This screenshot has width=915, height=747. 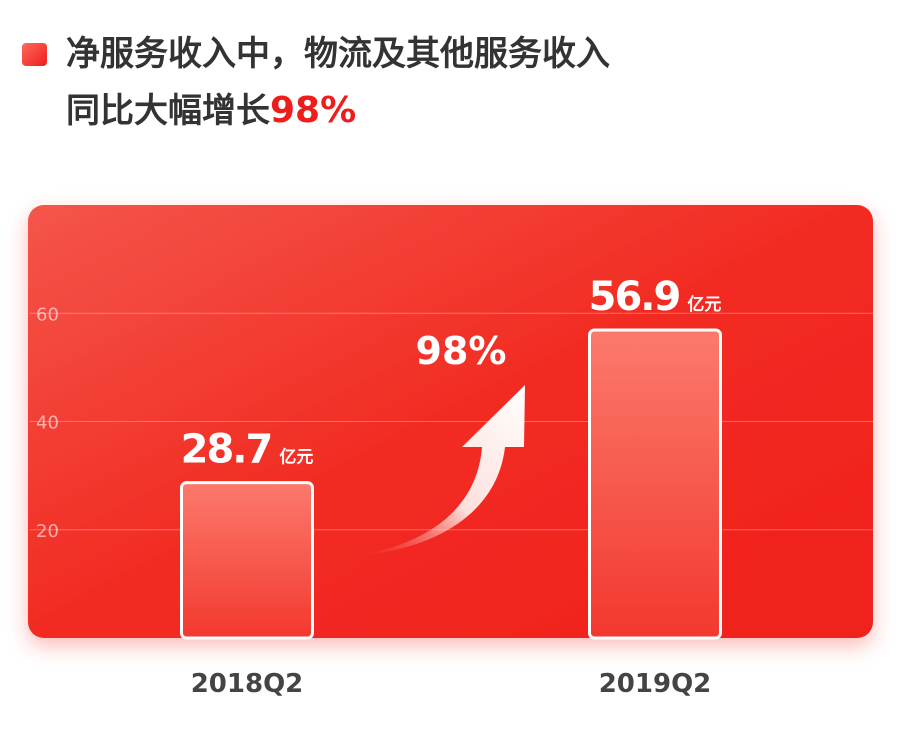 I want to click on title-highlight: 98%, so click(x=313, y=110).